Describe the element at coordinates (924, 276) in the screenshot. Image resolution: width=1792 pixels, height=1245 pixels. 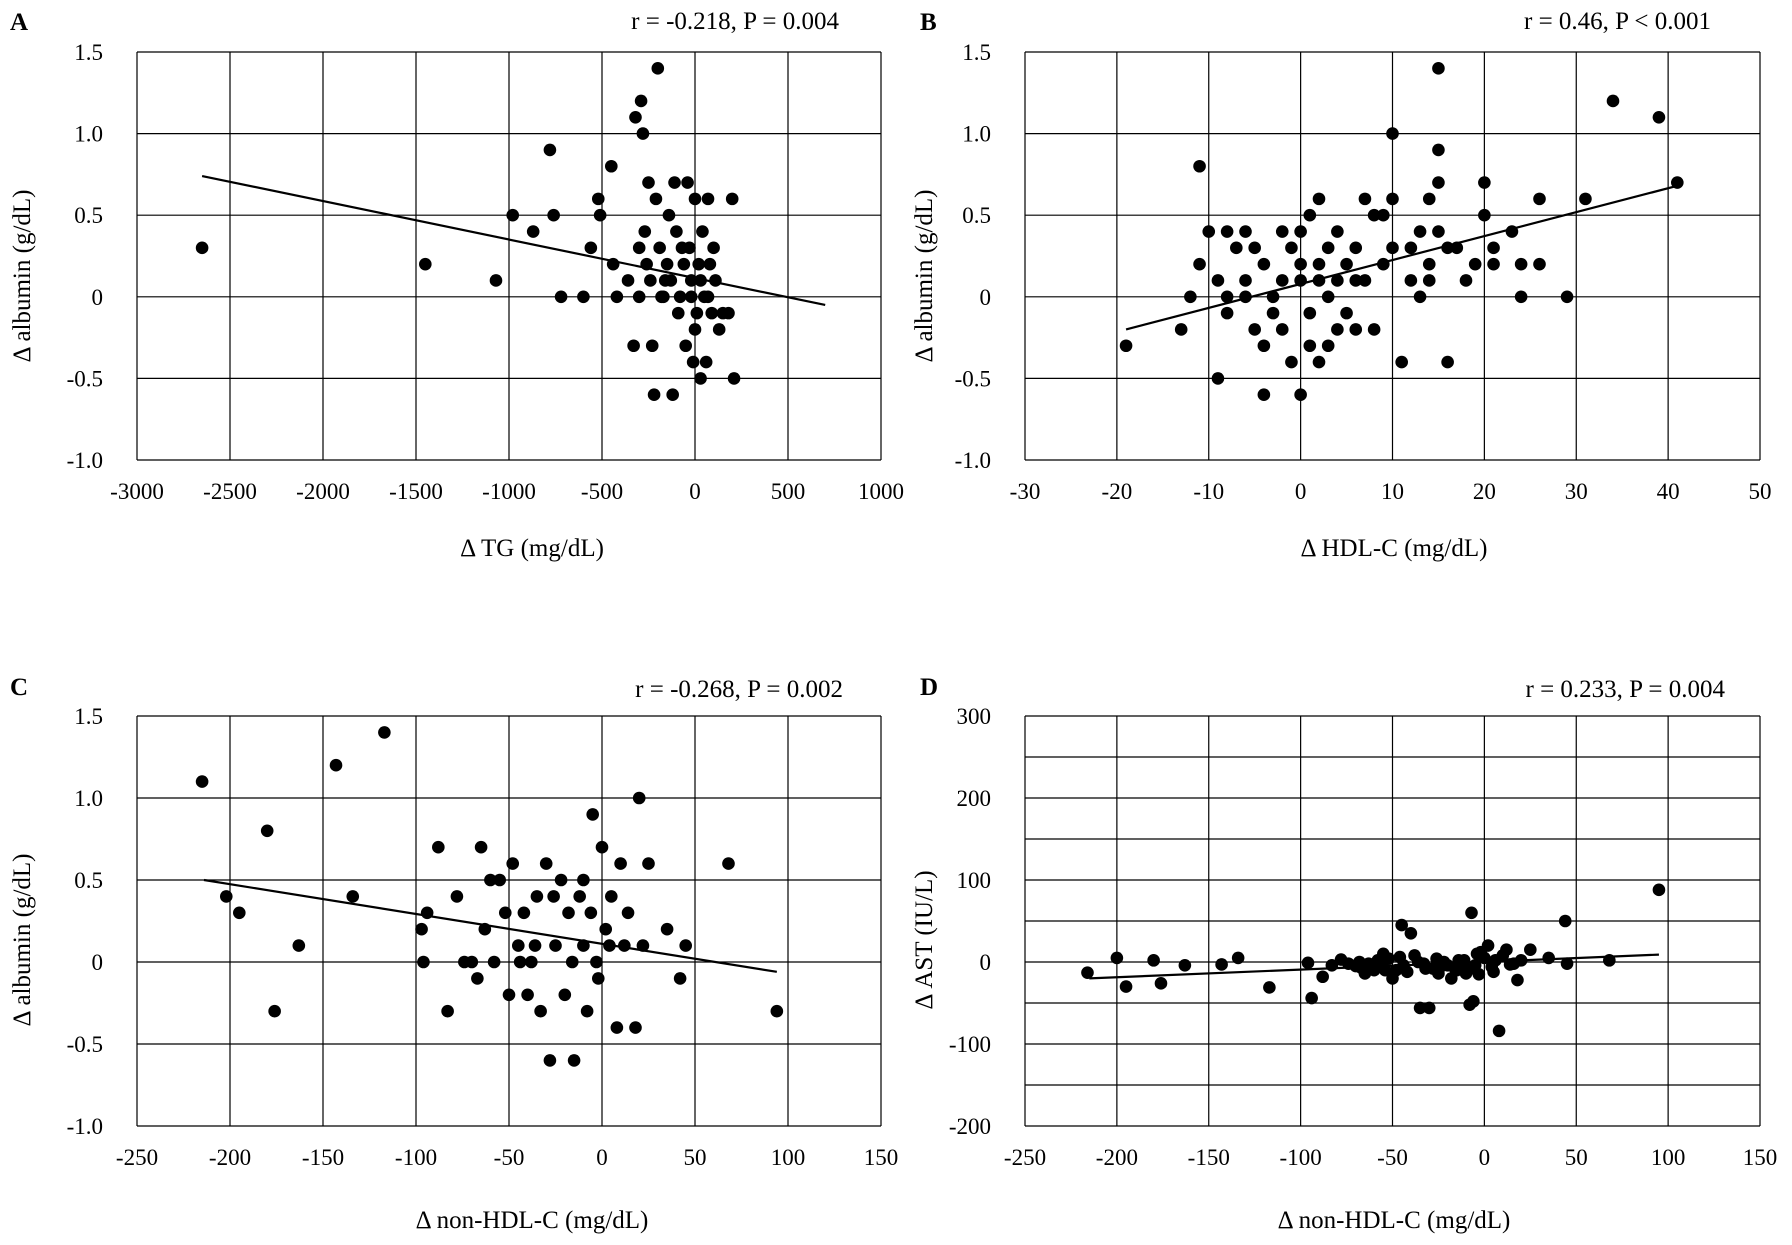
I see `panel-b-y-axis-label: Δ albumin (g/dL)` at that location.